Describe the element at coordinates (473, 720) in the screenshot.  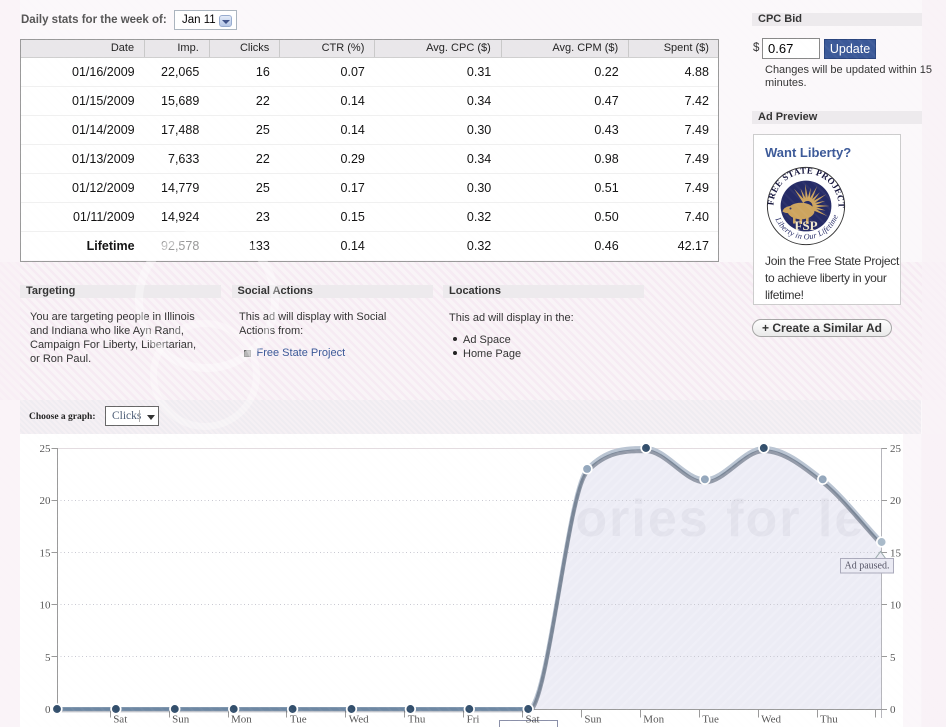
I see `svg-text: Fri` at that location.